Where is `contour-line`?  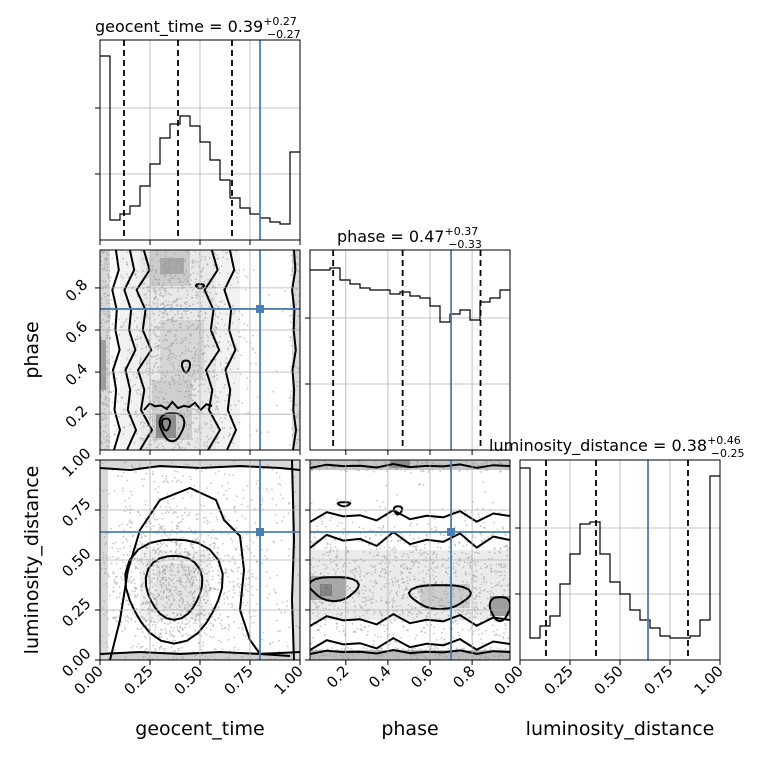 contour-line is located at coordinates (144, 350).